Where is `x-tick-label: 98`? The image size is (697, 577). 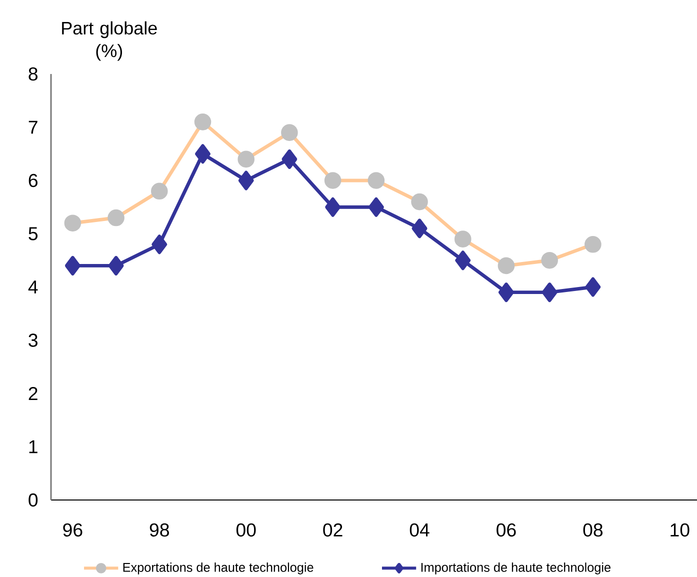
x-tick-label: 98 is located at coordinates (159, 530).